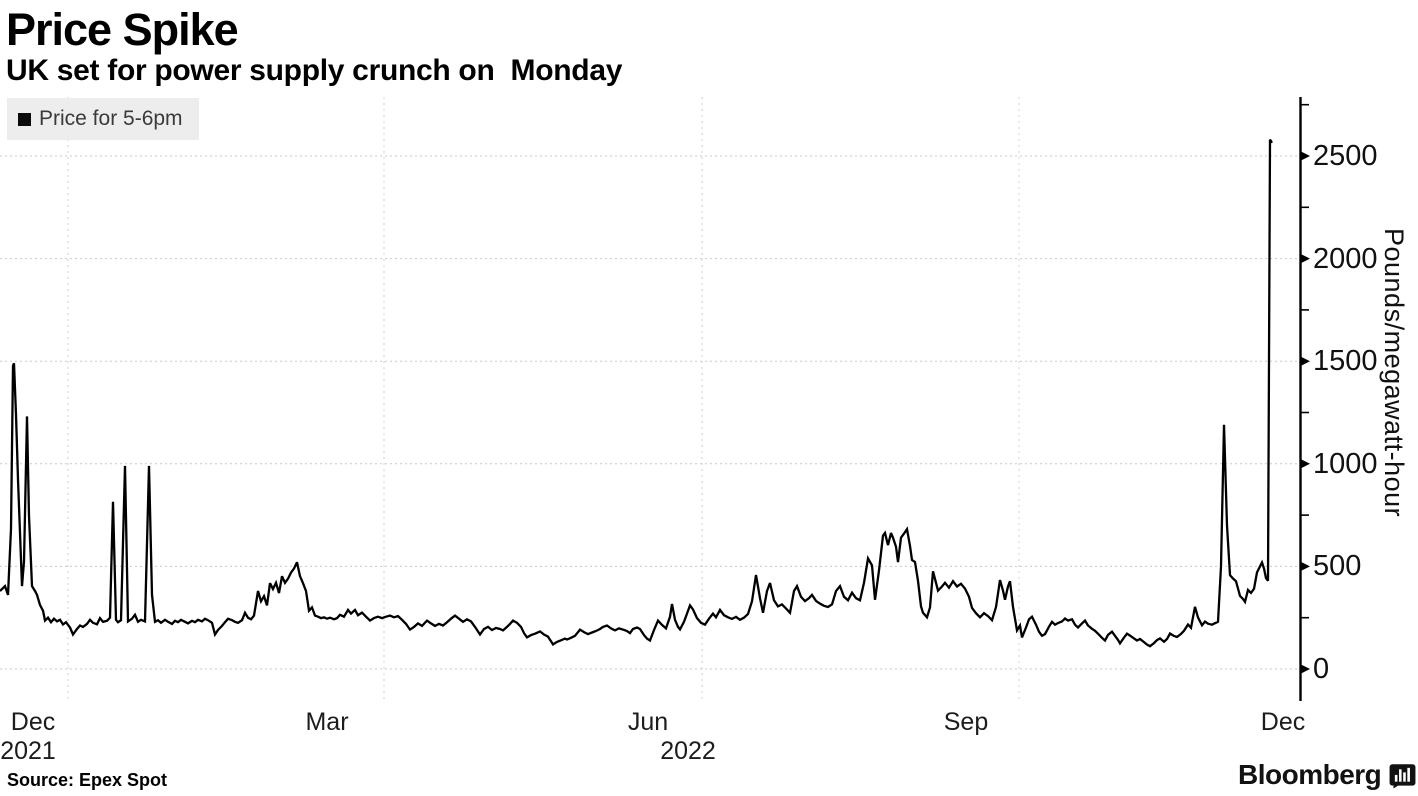 This screenshot has width=1418, height=796. What do you see at coordinates (314, 70) in the screenshot?
I see `chart-subtitle: UK set for power supply crunch on Monday` at bounding box center [314, 70].